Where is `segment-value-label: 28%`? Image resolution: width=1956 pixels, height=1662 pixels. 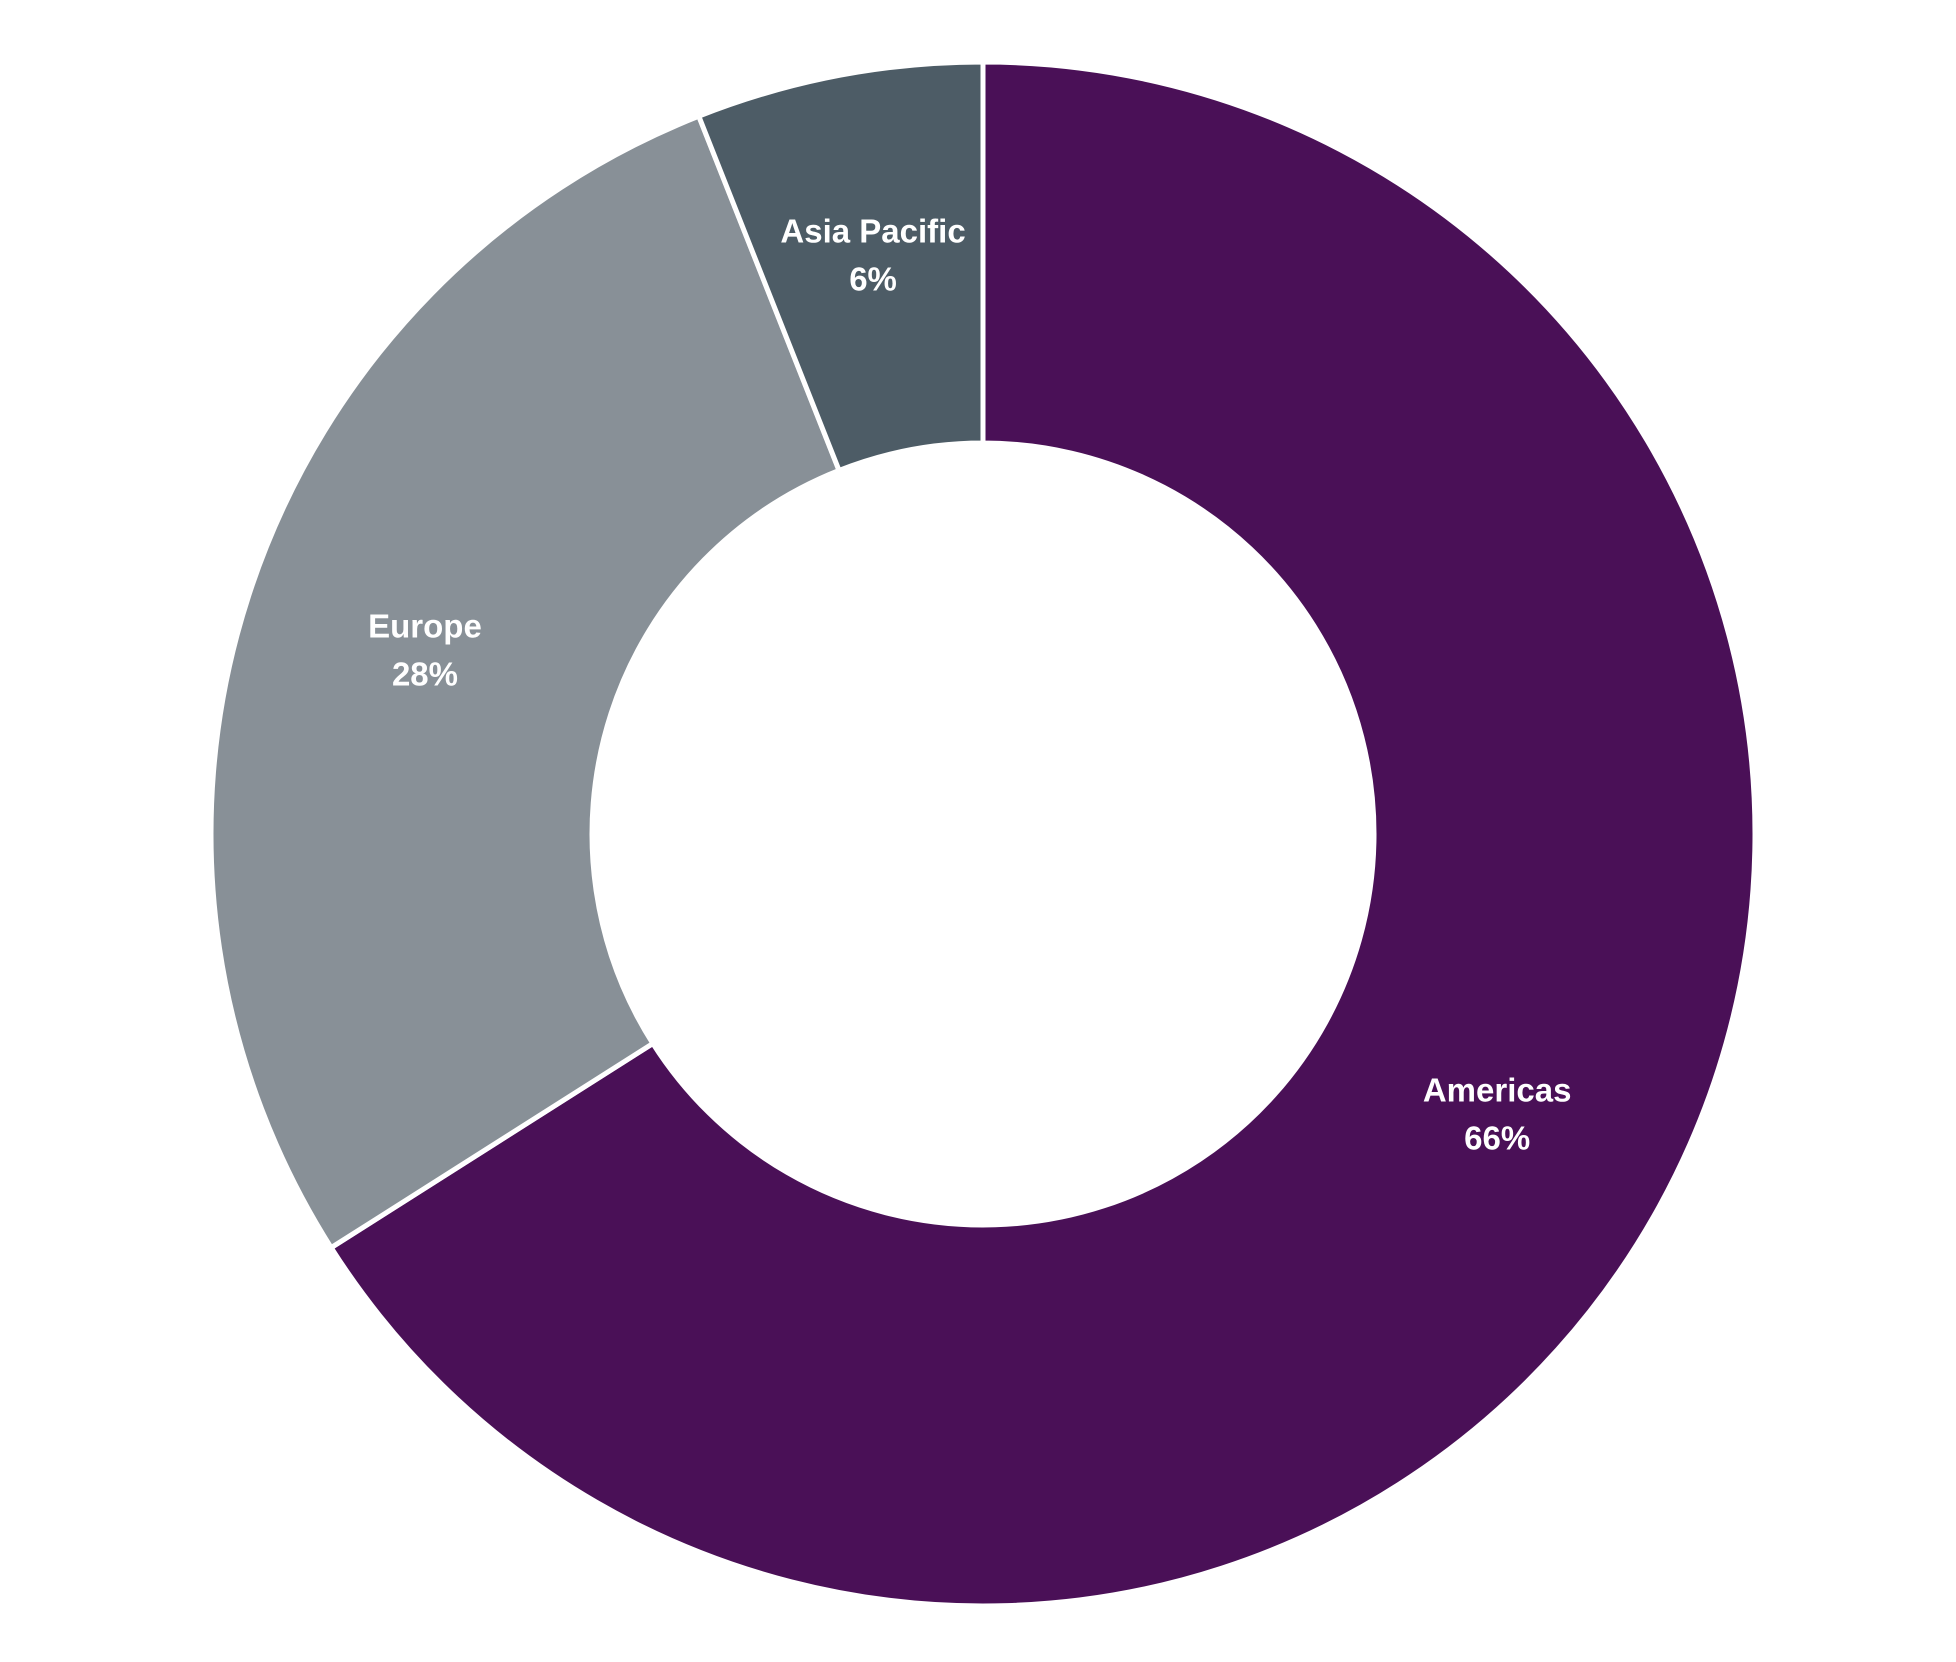
segment-value-label: 28% is located at coordinates (425, 673).